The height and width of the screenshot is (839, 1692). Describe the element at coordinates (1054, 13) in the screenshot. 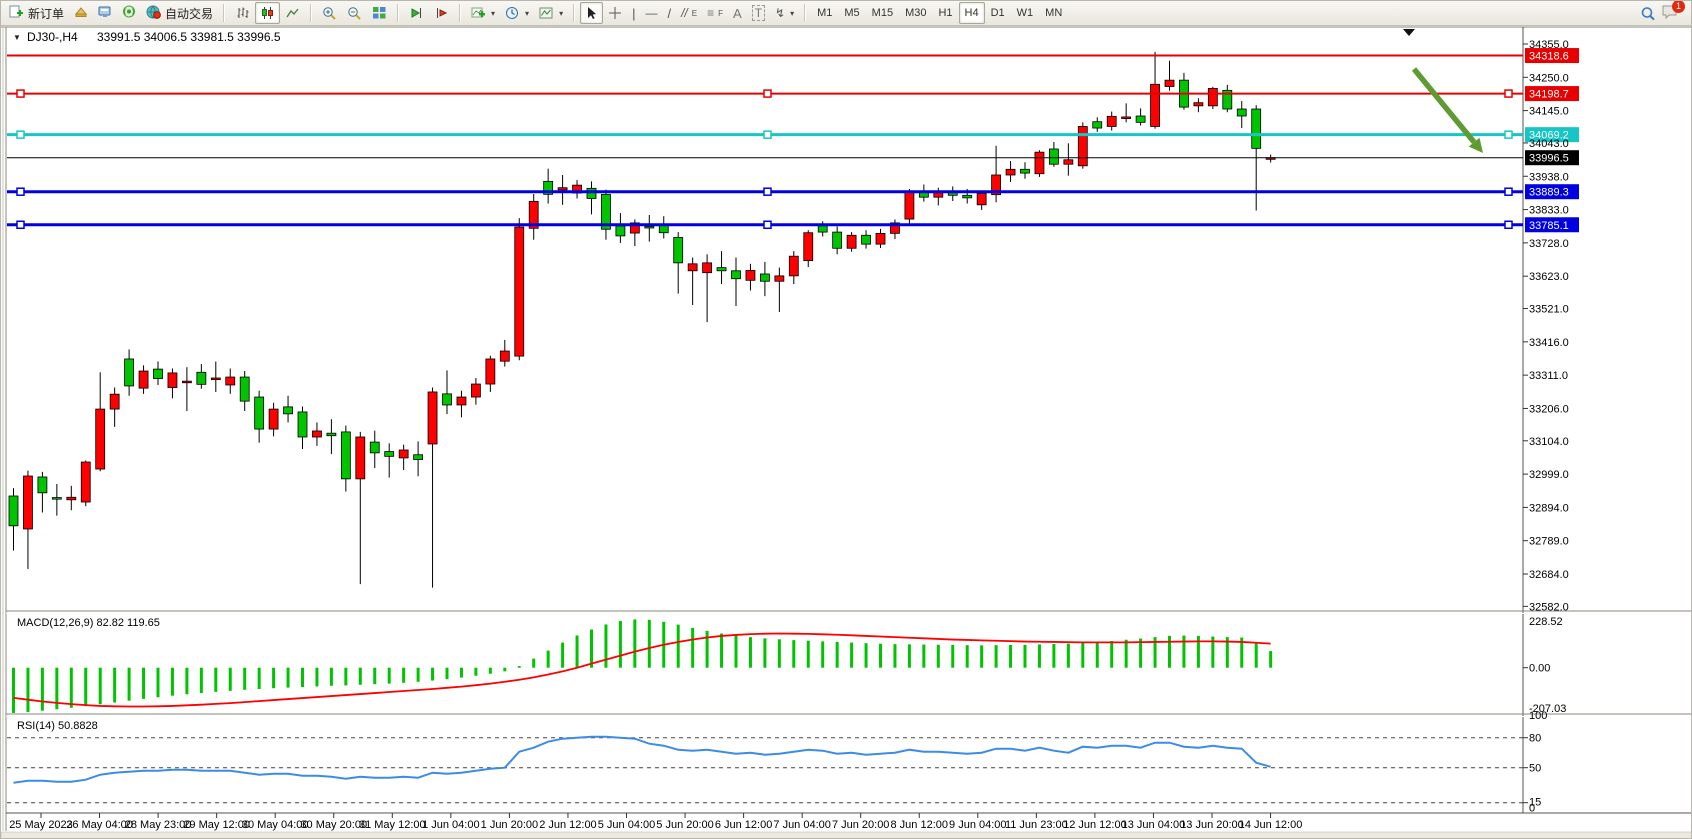

I see `timeframe-button-mn: MN` at that location.